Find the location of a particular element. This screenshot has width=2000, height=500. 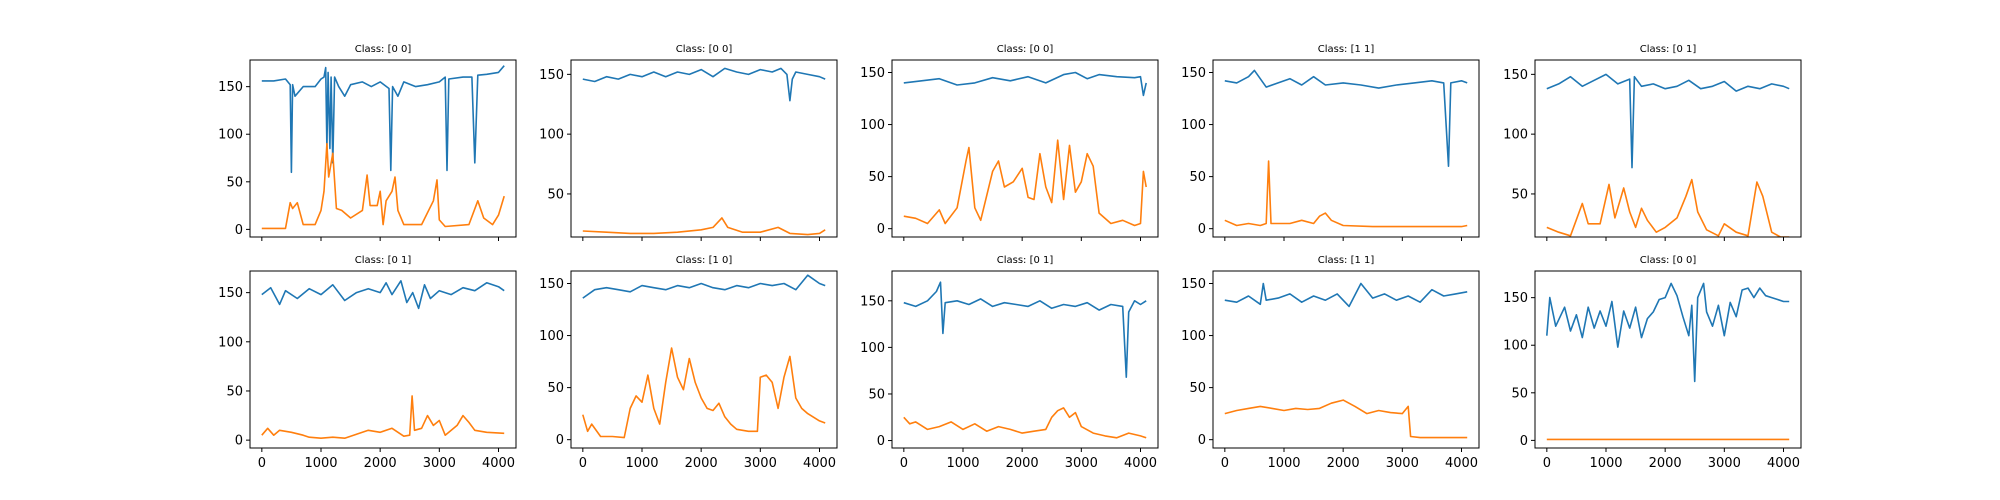

chart-panel-3: Class: [0 0] 0 50 100 150 is located at coordinates (1009, 142).